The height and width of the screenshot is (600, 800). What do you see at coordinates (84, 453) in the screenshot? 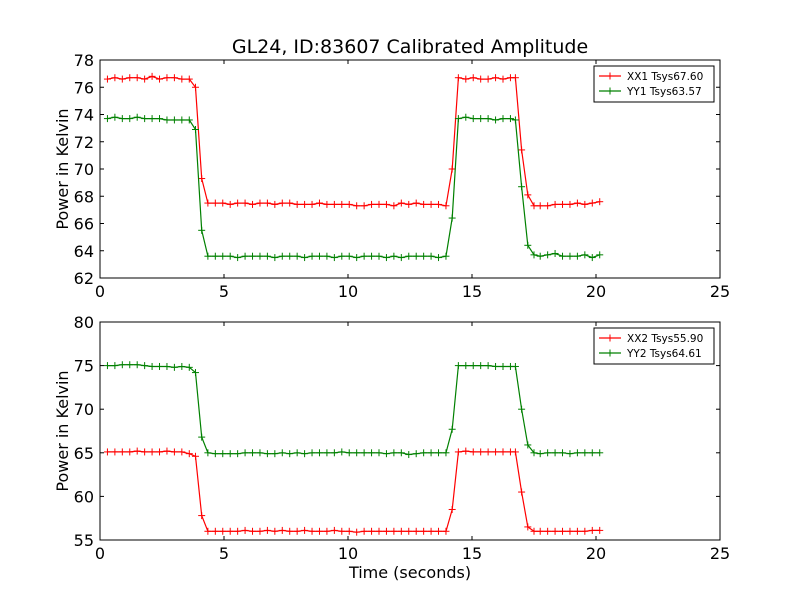
I see `y-tick-label: 65` at bounding box center [84, 453].